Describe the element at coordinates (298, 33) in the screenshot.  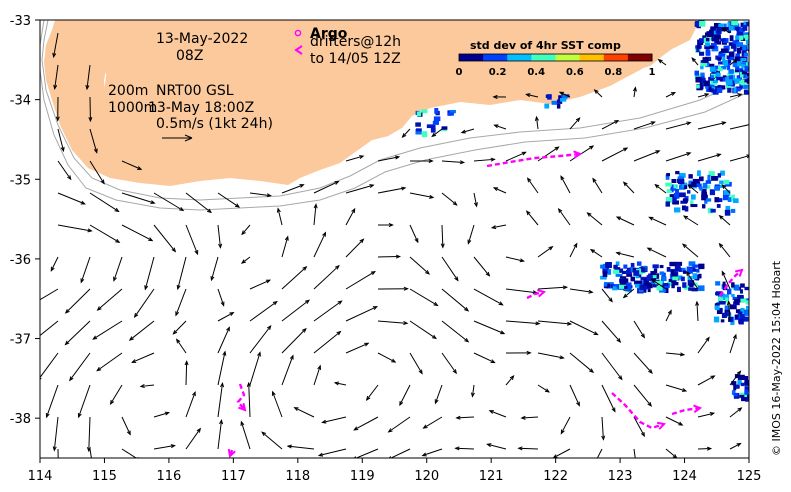
I see `argo-legend-marker` at that location.